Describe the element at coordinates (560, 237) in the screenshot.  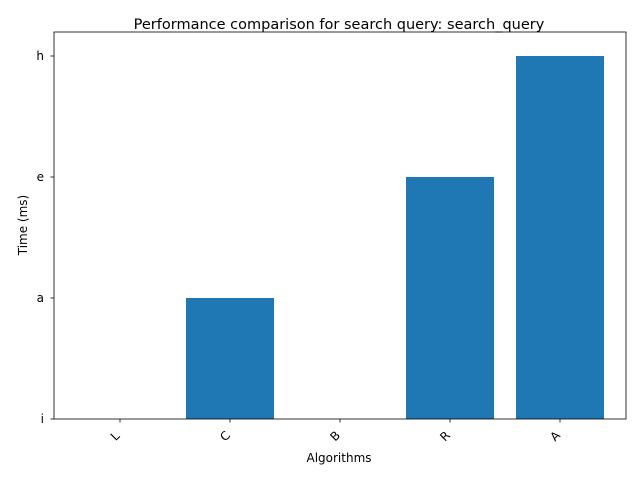
I see `bar-A` at that location.